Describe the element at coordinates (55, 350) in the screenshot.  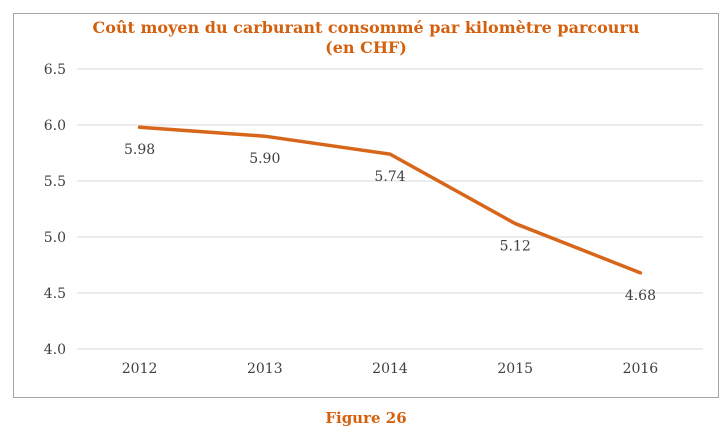
I see `y-tick-label: 4.0` at that location.